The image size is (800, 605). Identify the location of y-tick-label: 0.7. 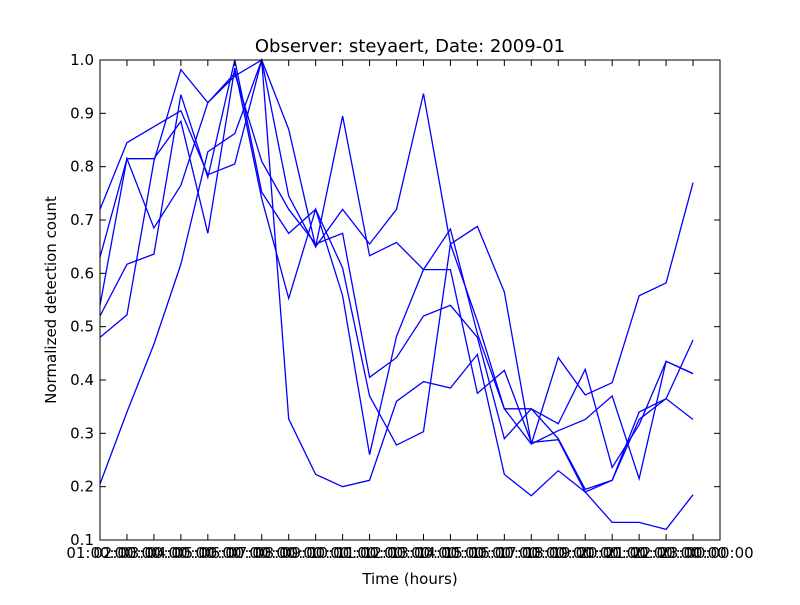
(82, 220).